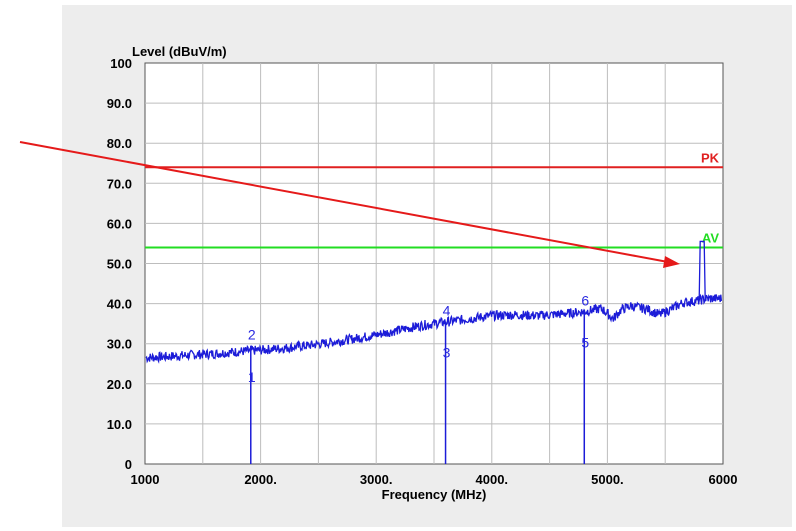  Describe the element at coordinates (710, 157) in the screenshot. I see `limit-label-pk: PK` at that location.